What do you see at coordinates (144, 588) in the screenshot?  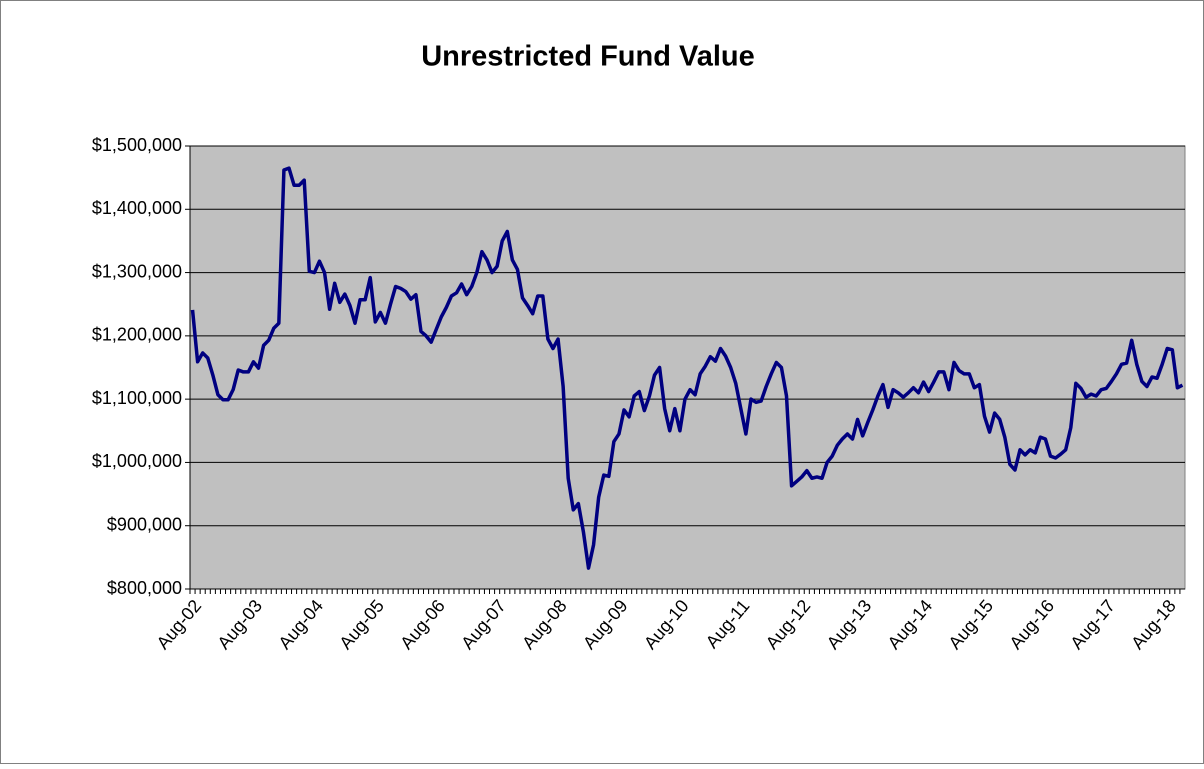 I see `y-tick-label: $800,000` at bounding box center [144, 588].